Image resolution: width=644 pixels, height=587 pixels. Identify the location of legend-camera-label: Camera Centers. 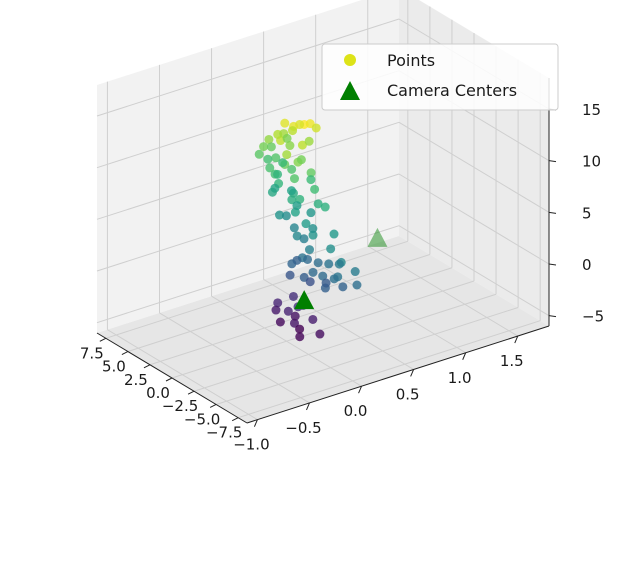
(452, 90).